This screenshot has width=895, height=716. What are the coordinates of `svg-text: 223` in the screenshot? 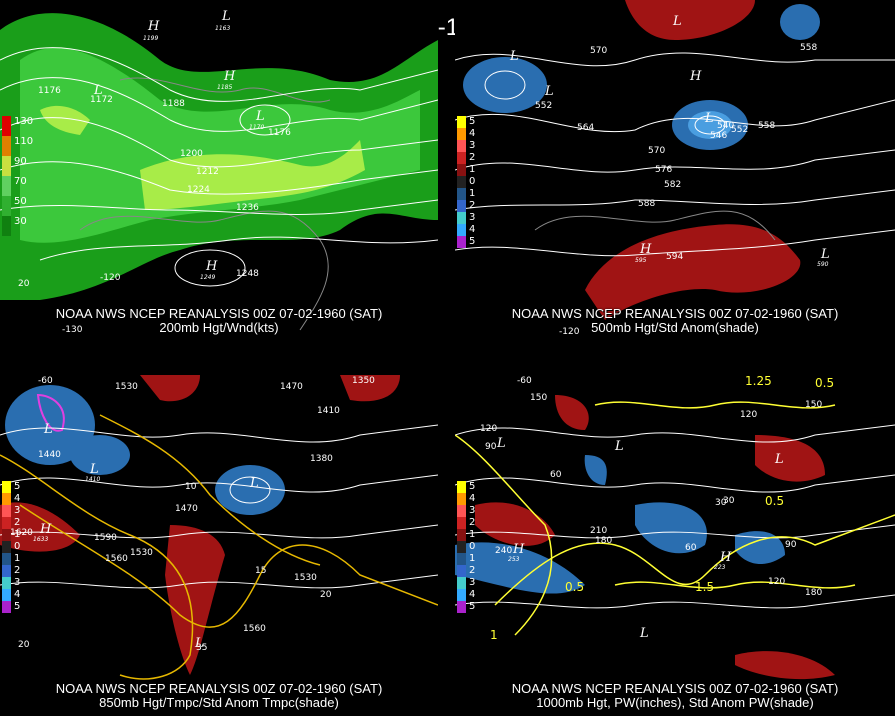 It's located at (720, 567).